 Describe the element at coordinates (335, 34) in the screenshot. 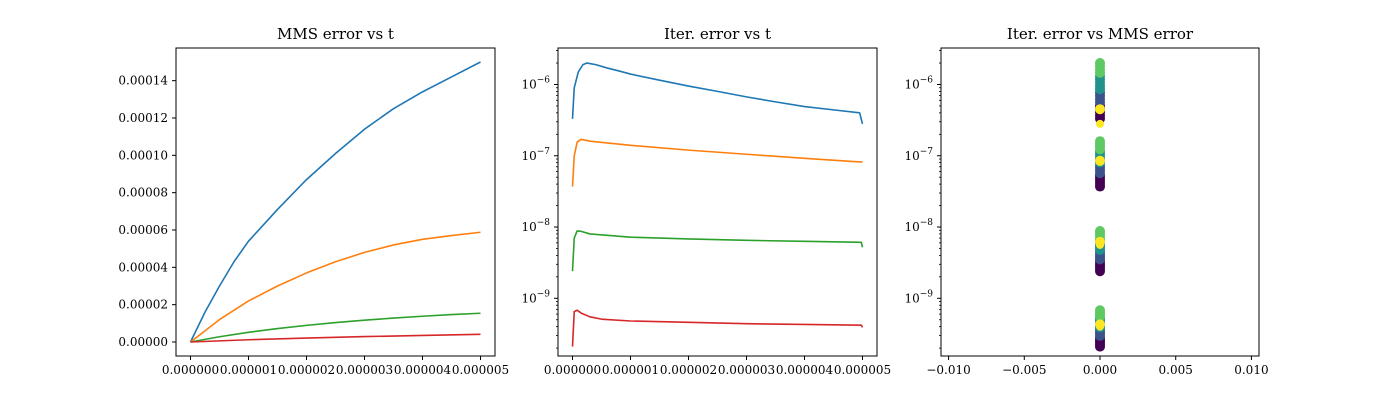

I see `chart-title: MMS error vs t` at that location.